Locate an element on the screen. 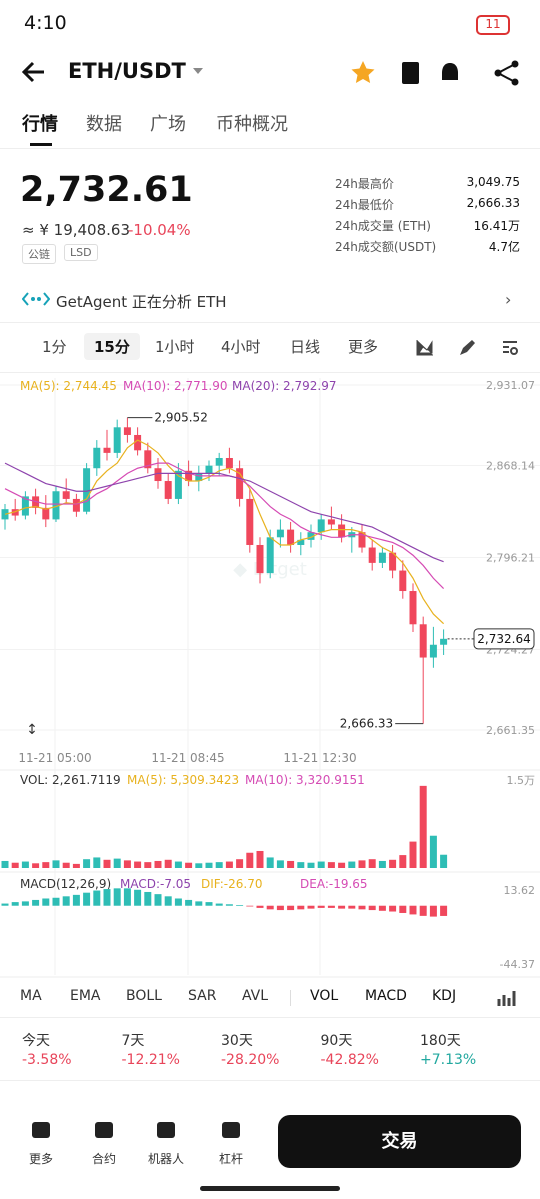 The height and width of the screenshot is (1199, 540). indicator: AVL is located at coordinates (255, 996).